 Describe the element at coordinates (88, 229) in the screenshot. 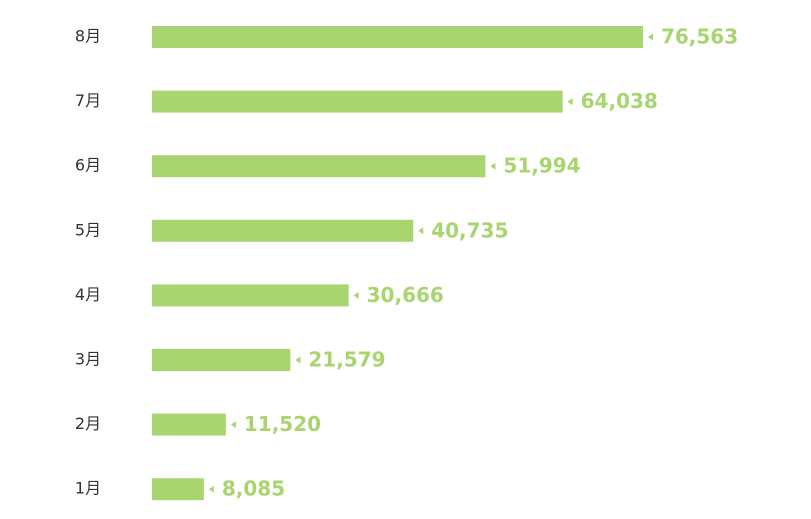

I see `y-tick-label: 5月` at that location.